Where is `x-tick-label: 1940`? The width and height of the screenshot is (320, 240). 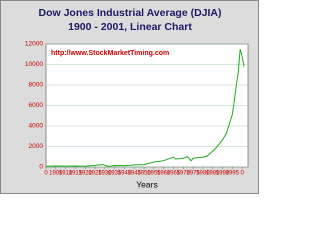
x-tick-label: 1940 is located at coordinates (125, 174).